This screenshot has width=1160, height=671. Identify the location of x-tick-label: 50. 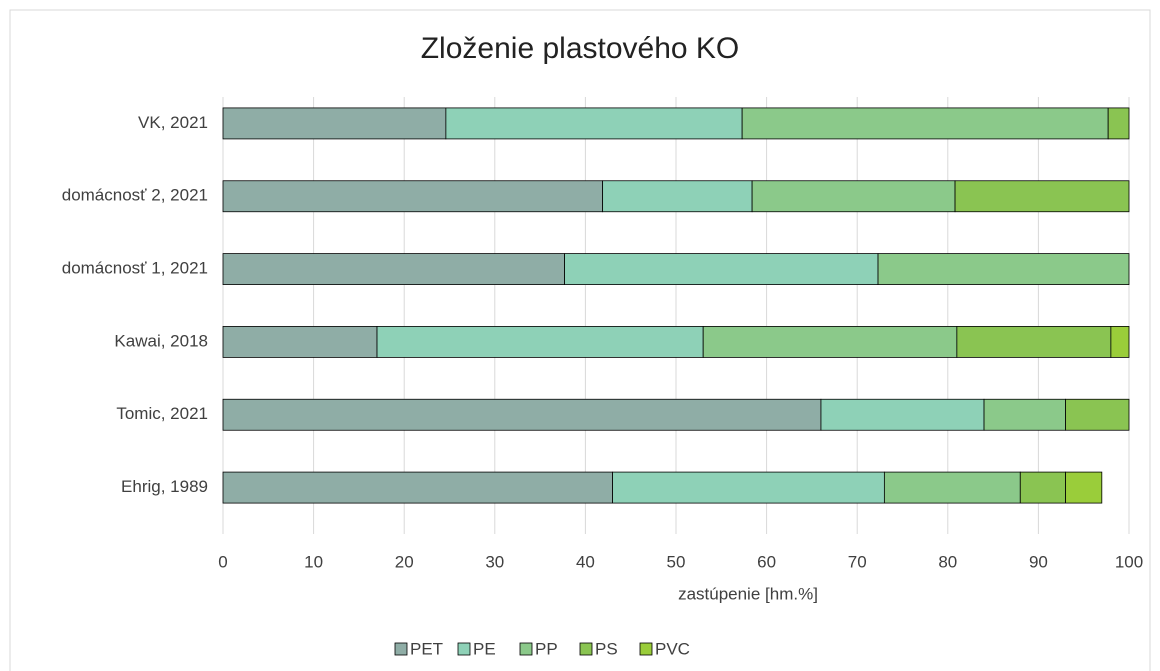
(676, 561).